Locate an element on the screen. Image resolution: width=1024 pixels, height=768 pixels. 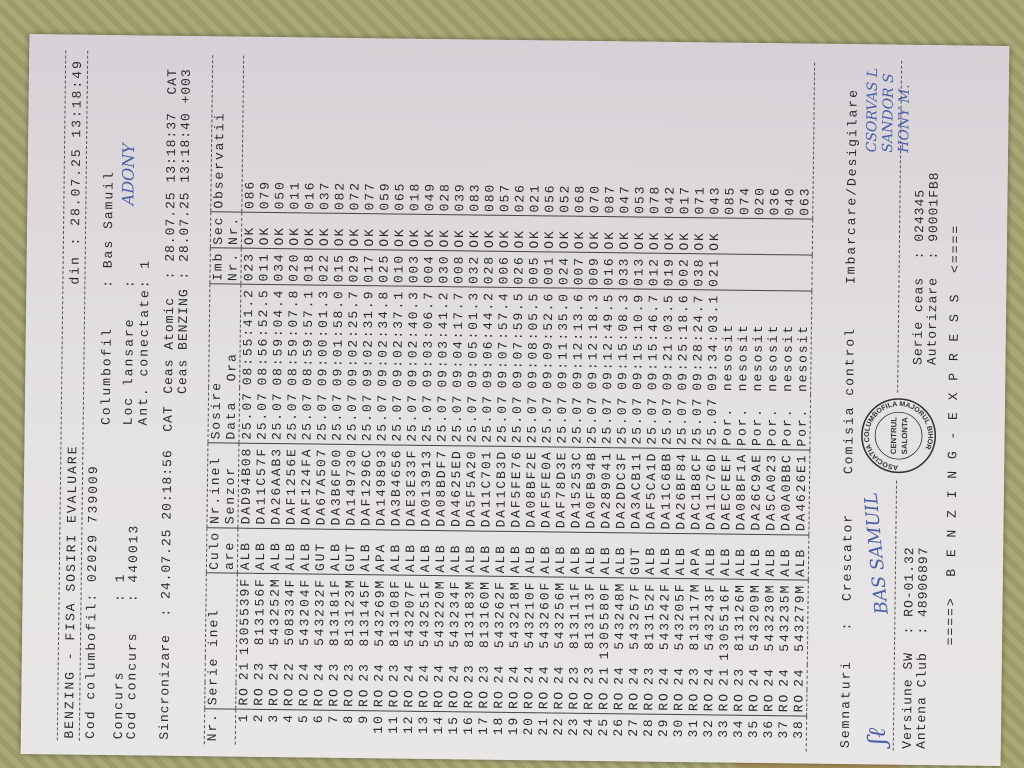
row-number: 24 is located at coordinates (588, 726).